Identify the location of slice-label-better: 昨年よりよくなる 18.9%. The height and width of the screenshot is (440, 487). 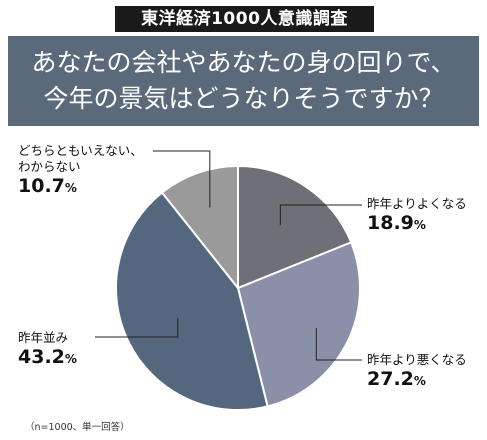
(417, 215).